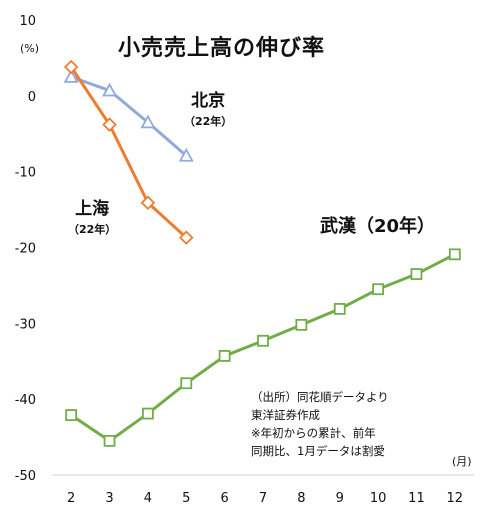  What do you see at coordinates (313, 433) in the screenshot?
I see `source-note-line: ※年初からの累計、前年` at bounding box center [313, 433].